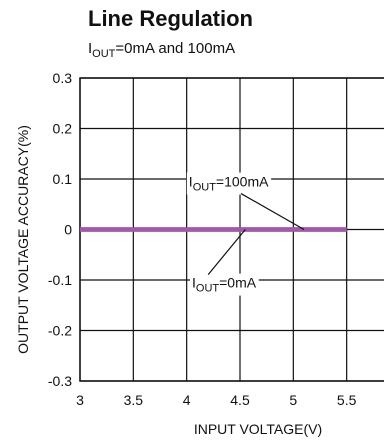  I want to click on y-tick-label: 0.3, so click(63, 78).